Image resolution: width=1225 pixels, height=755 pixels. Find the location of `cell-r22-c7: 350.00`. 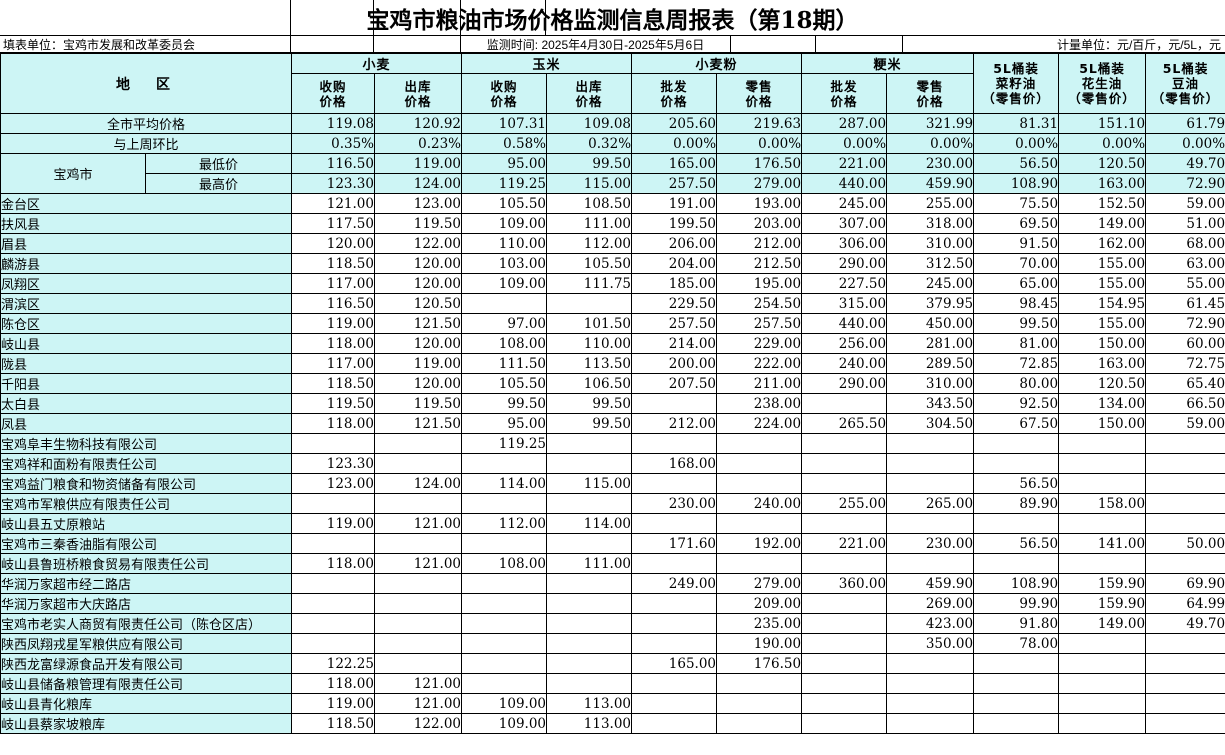

cell-r22-c7: 350.00 is located at coordinates (930, 643).